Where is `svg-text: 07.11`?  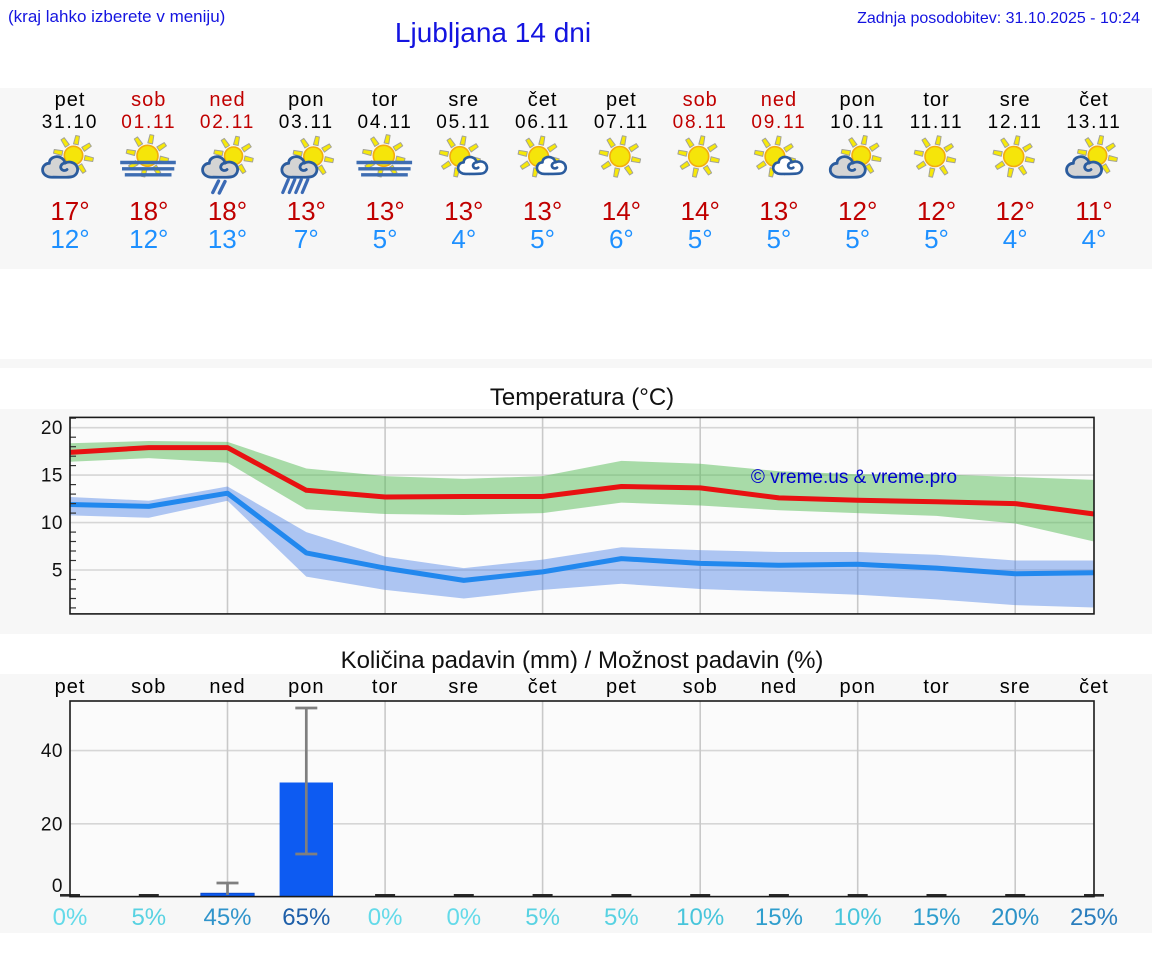
svg-text: 07.11 is located at coordinates (621, 122).